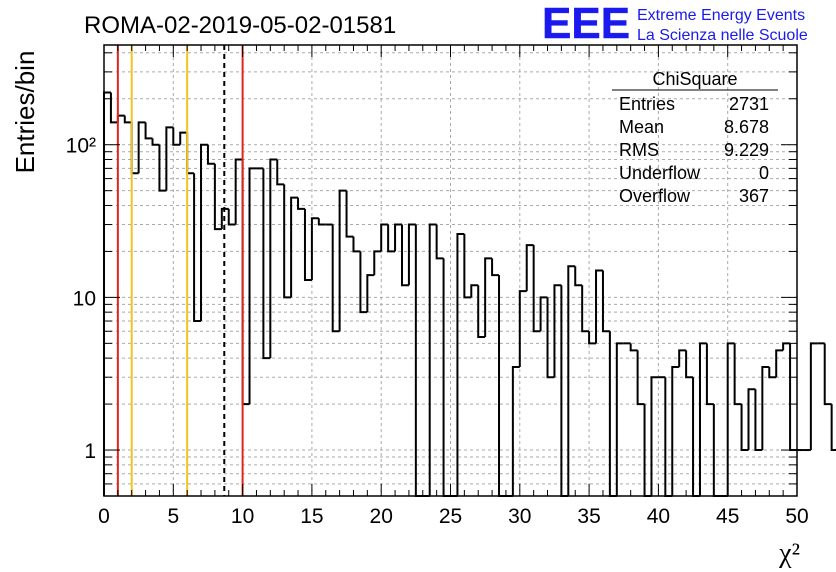  What do you see at coordinates (90, 451) in the screenshot?
I see `y-tick-label: 1` at bounding box center [90, 451].